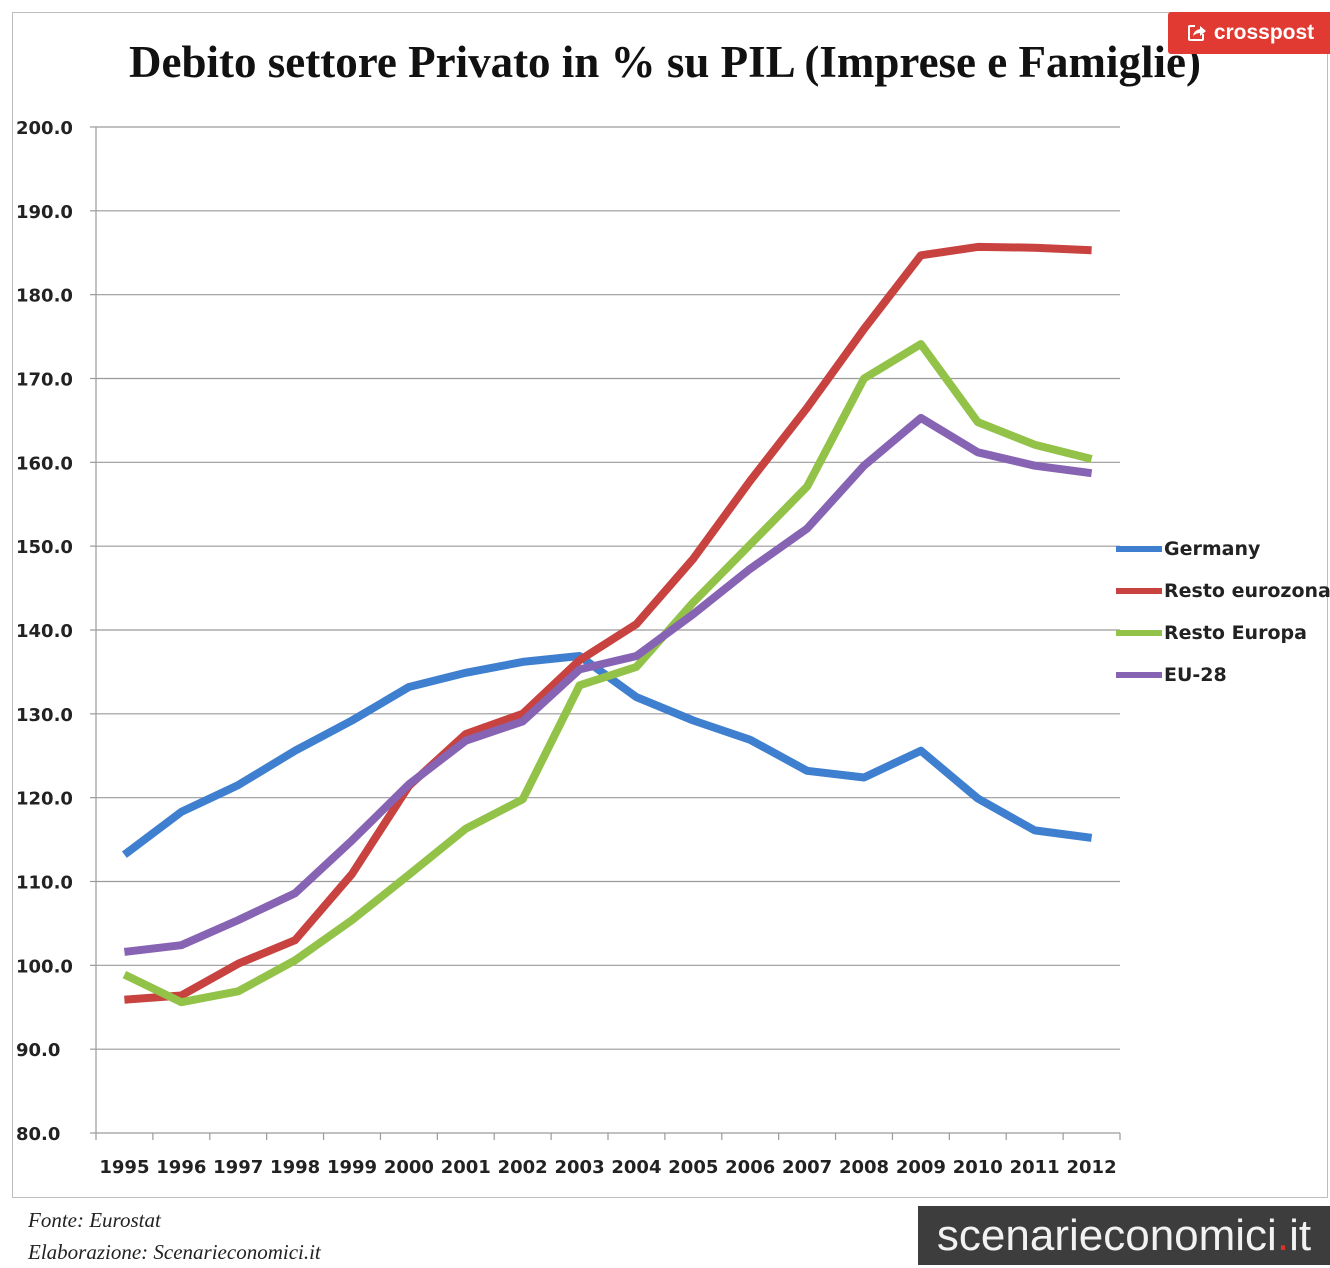  Describe the element at coordinates (1106, 1235) in the screenshot. I see `brand-name: scenarieconomici` at that location.